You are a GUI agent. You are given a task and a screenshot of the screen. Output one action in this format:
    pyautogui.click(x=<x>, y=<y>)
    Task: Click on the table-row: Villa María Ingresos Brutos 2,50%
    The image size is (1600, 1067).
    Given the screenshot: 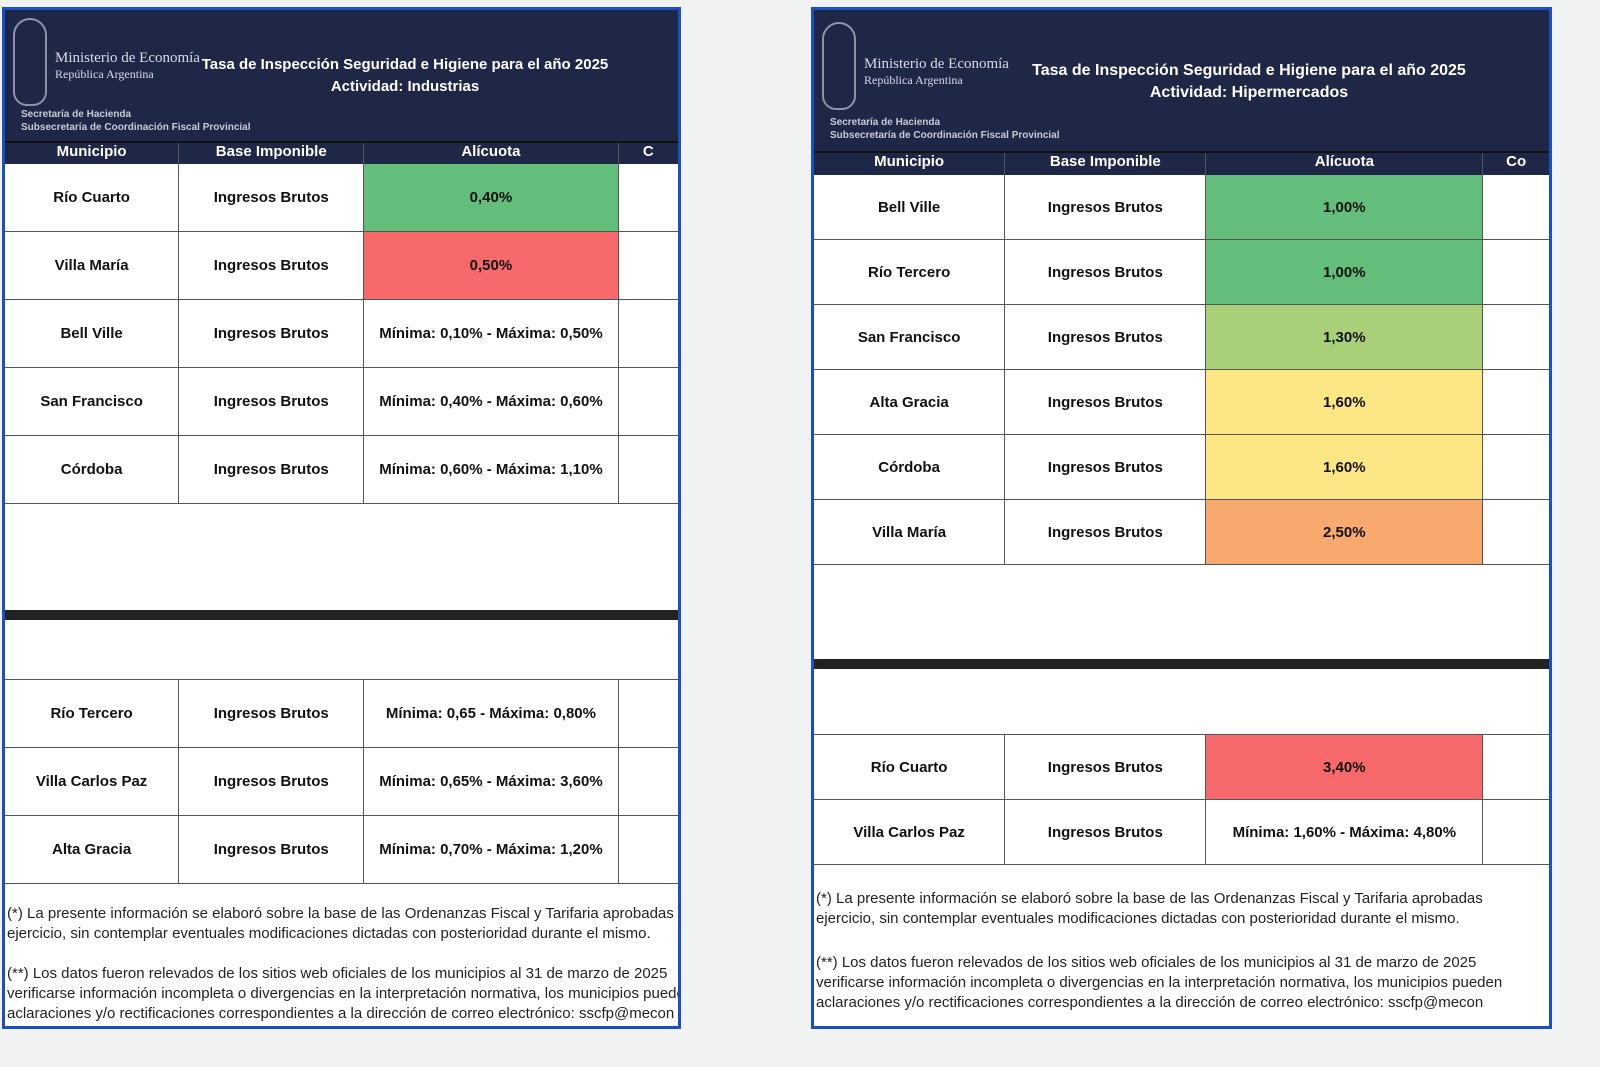 What is the action you would take?
    pyautogui.click(x=1181, y=532)
    